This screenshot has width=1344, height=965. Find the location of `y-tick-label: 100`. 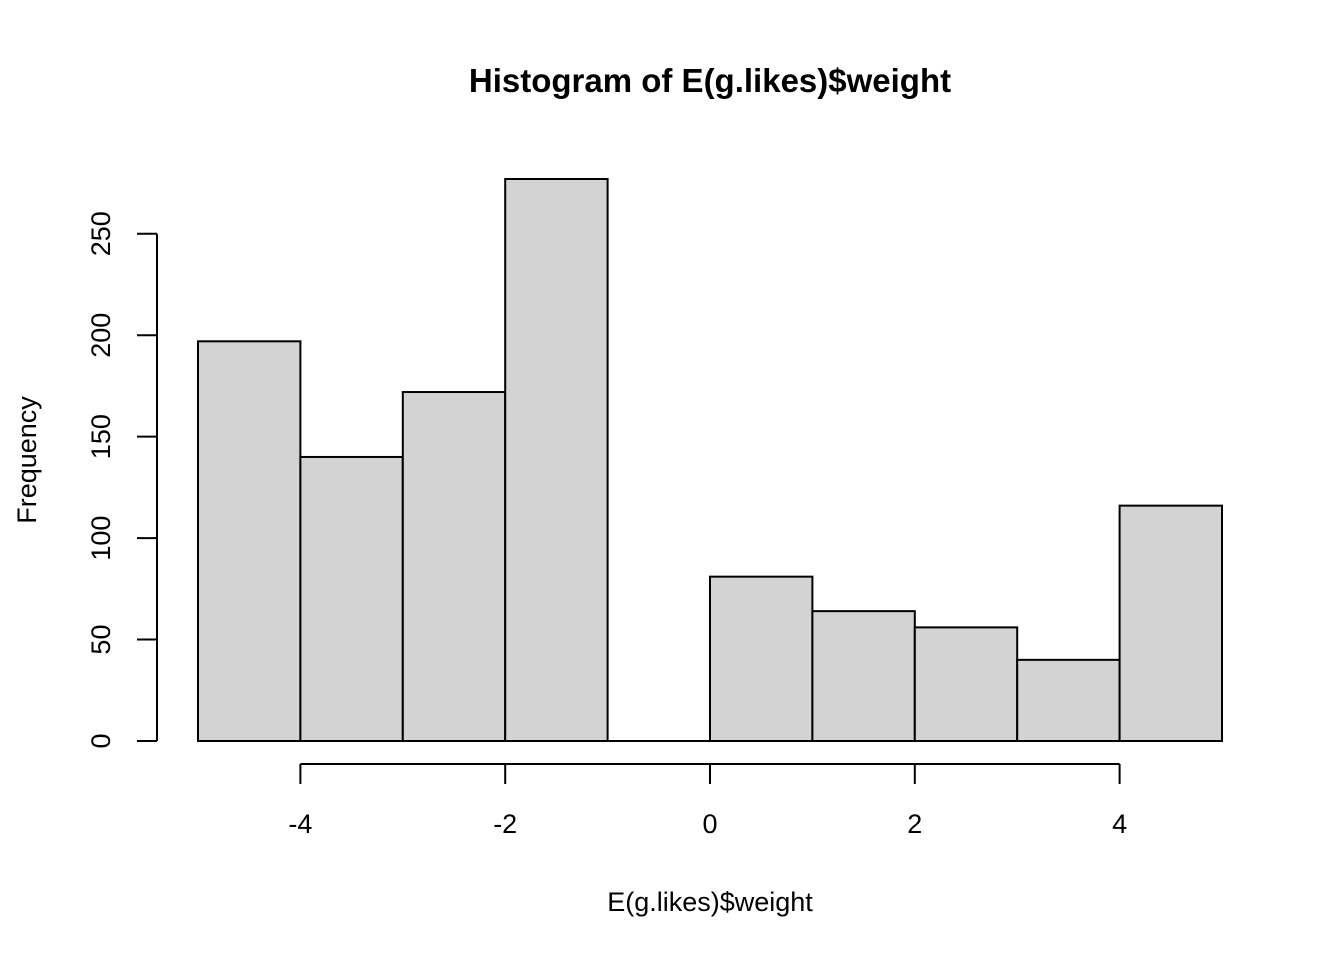

y-tick-label: 100 is located at coordinates (101, 538).